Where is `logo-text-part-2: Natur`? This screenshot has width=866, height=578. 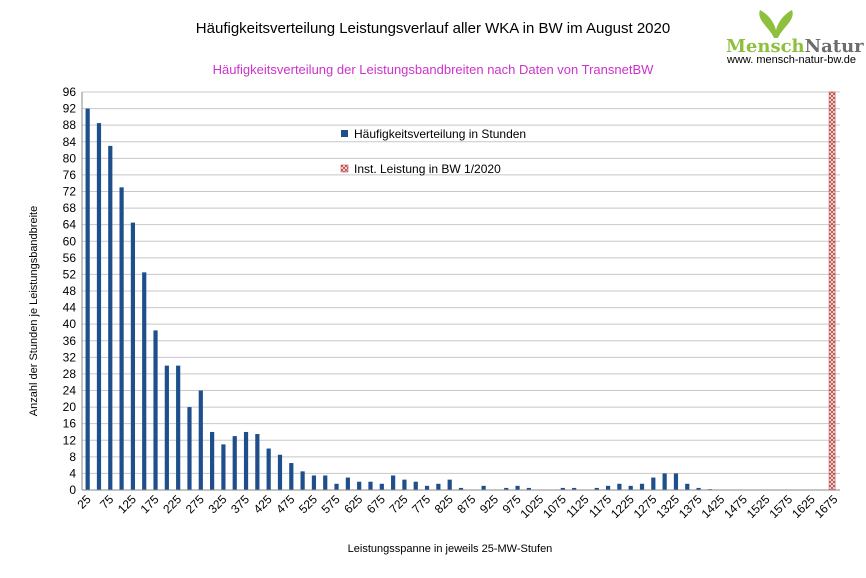 logo-text-part-2: Natur is located at coordinates (834, 46).